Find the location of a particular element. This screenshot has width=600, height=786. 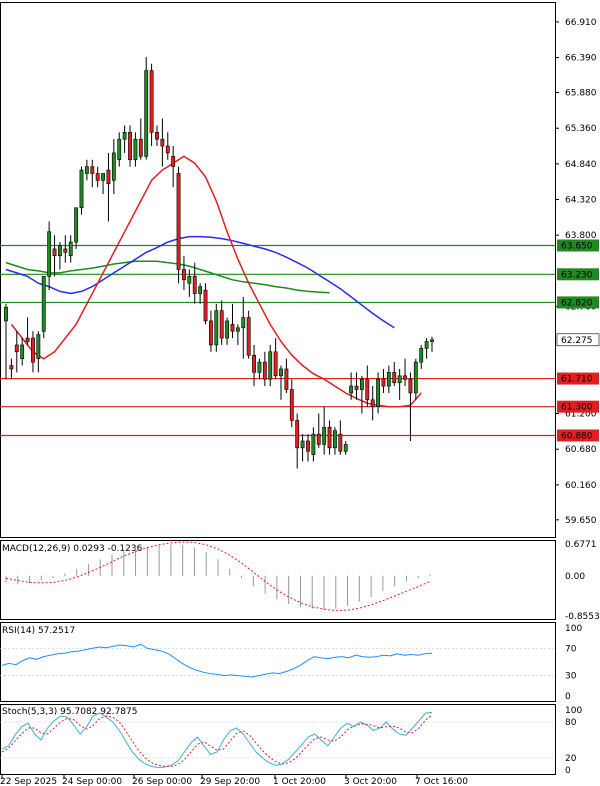

stoch-panel is located at coordinates (278, 739).